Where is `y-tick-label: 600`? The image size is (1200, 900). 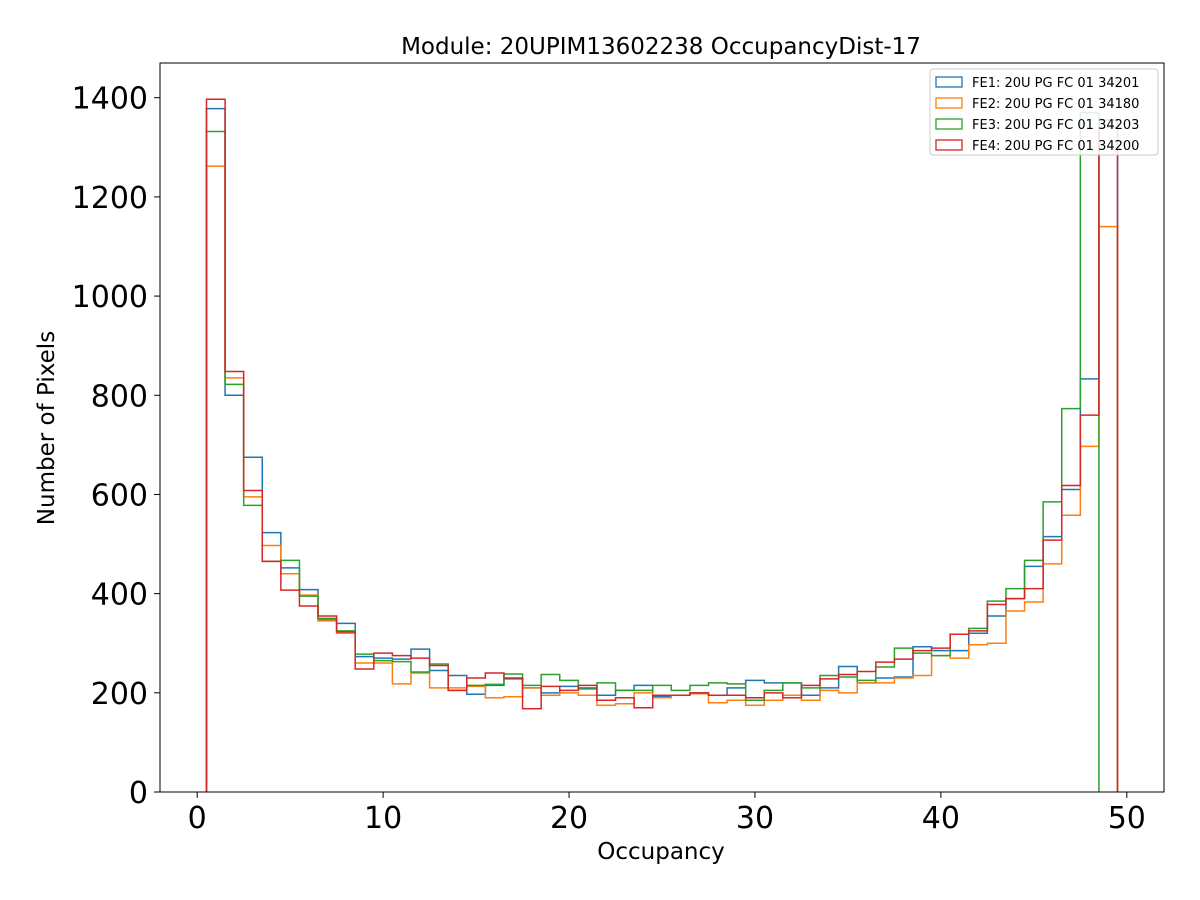
y-tick-label: 600 is located at coordinates (119, 495).